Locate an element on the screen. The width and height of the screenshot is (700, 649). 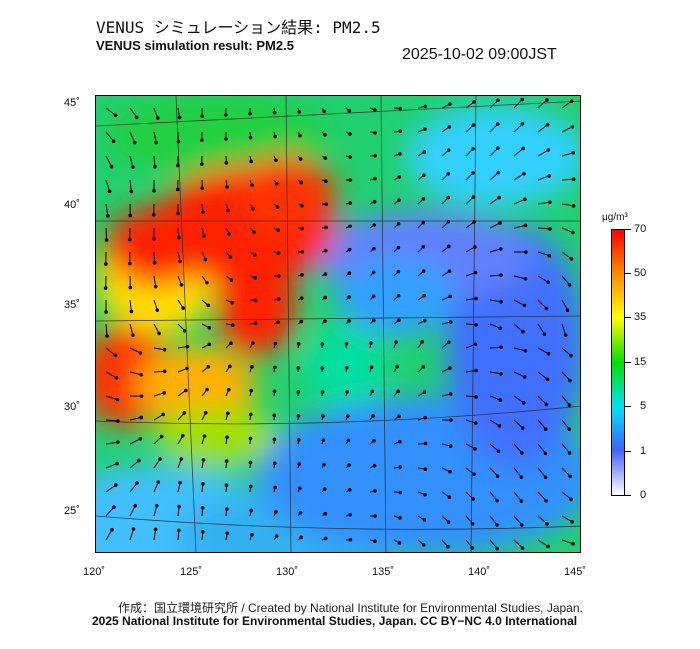
lon-label: 140˚ is located at coordinates (479, 572).